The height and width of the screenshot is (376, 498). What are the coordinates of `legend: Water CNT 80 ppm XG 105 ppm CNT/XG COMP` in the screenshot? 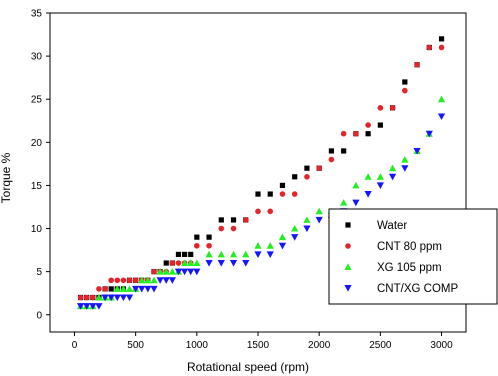 It's located at (413, 256).